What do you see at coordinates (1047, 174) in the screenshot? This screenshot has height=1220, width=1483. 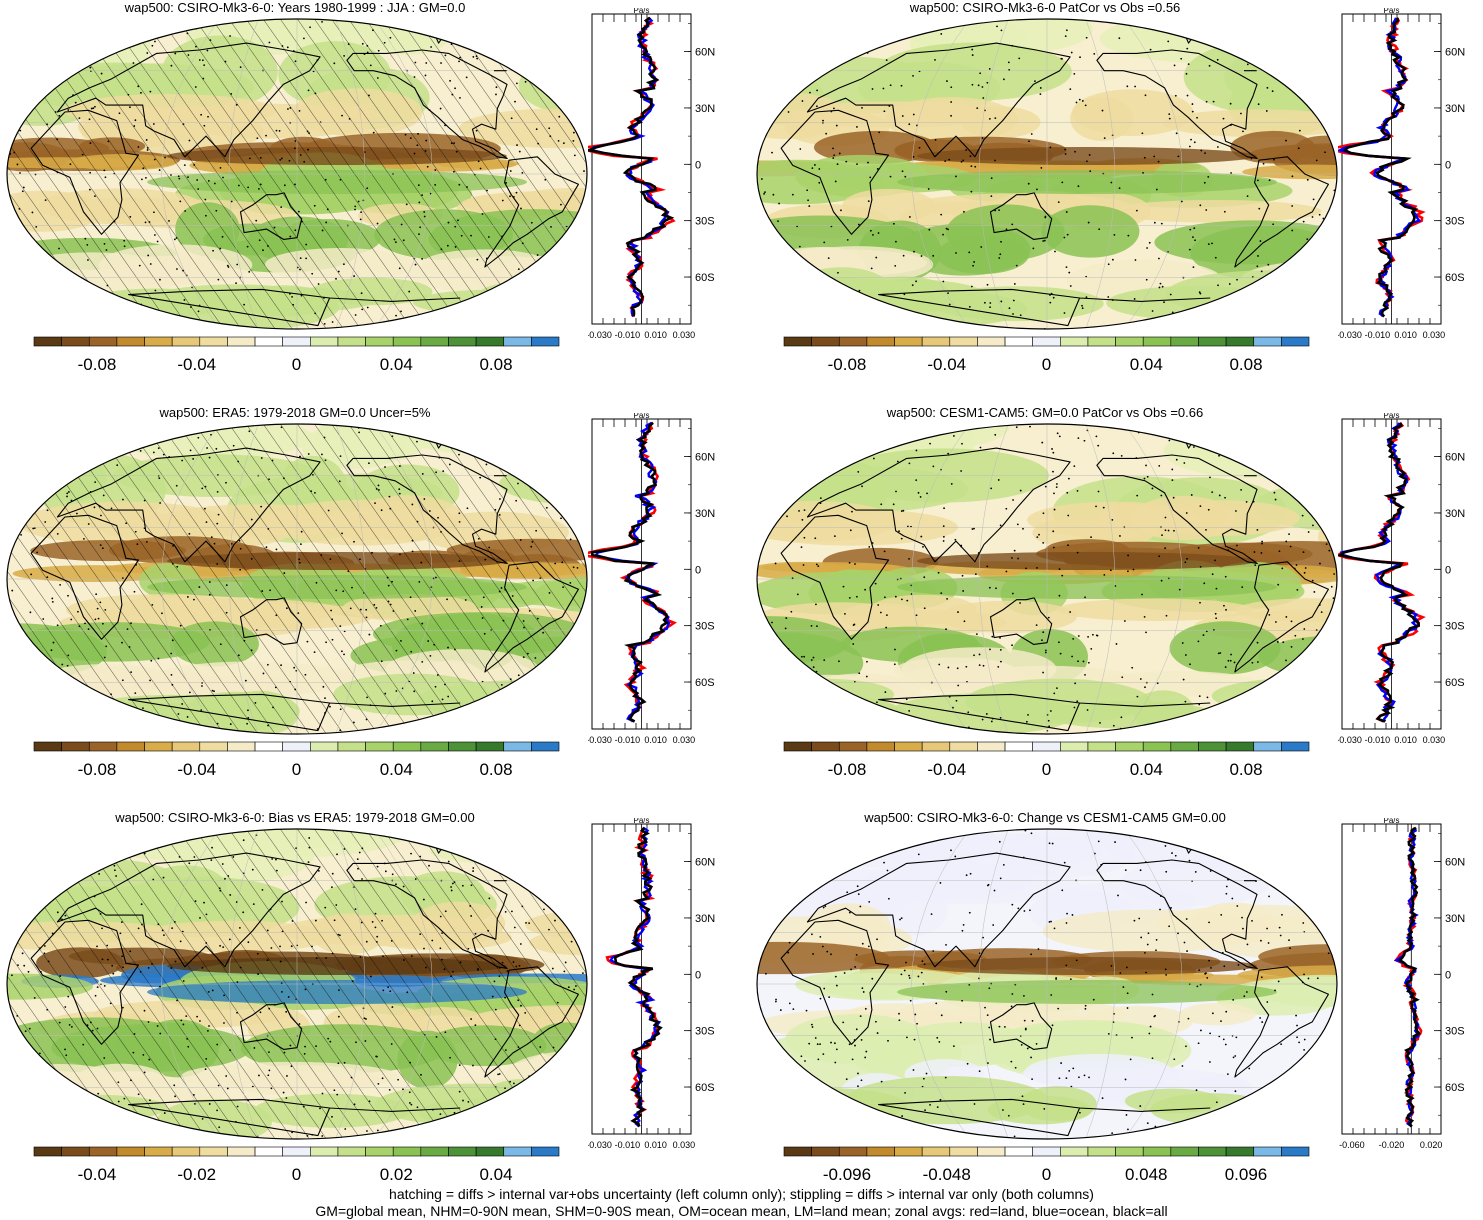 I see `global-map` at bounding box center [1047, 174].